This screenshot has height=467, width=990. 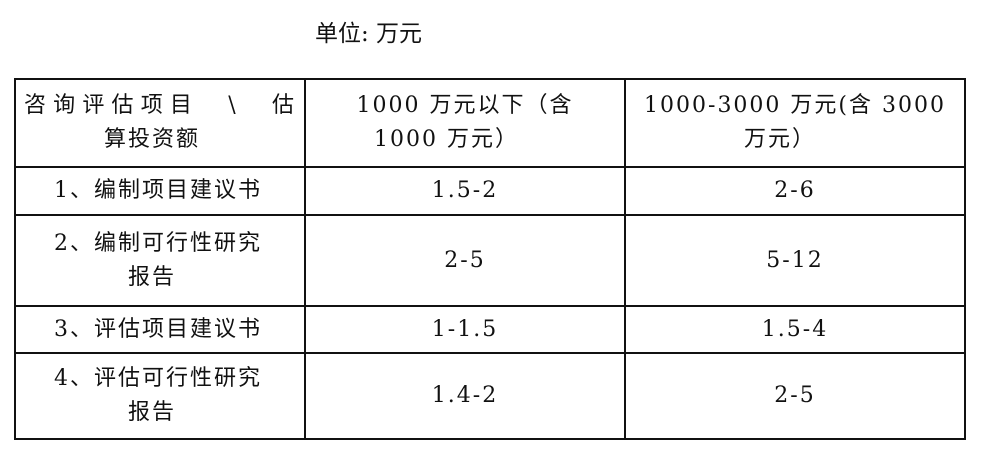 I want to click on item-cell: 3、评估项目建议书, so click(x=160, y=329).